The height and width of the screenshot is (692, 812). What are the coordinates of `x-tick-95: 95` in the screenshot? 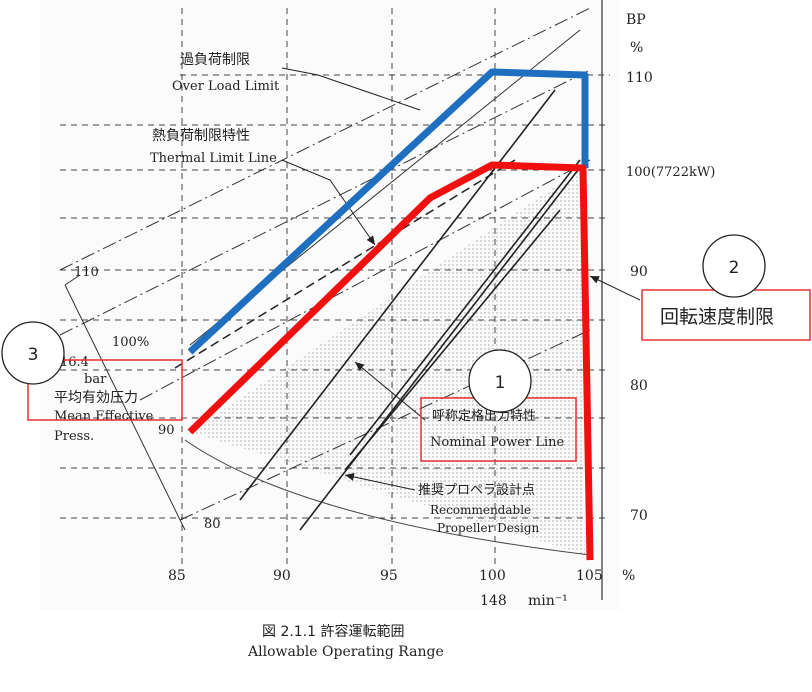 It's located at (389, 576).